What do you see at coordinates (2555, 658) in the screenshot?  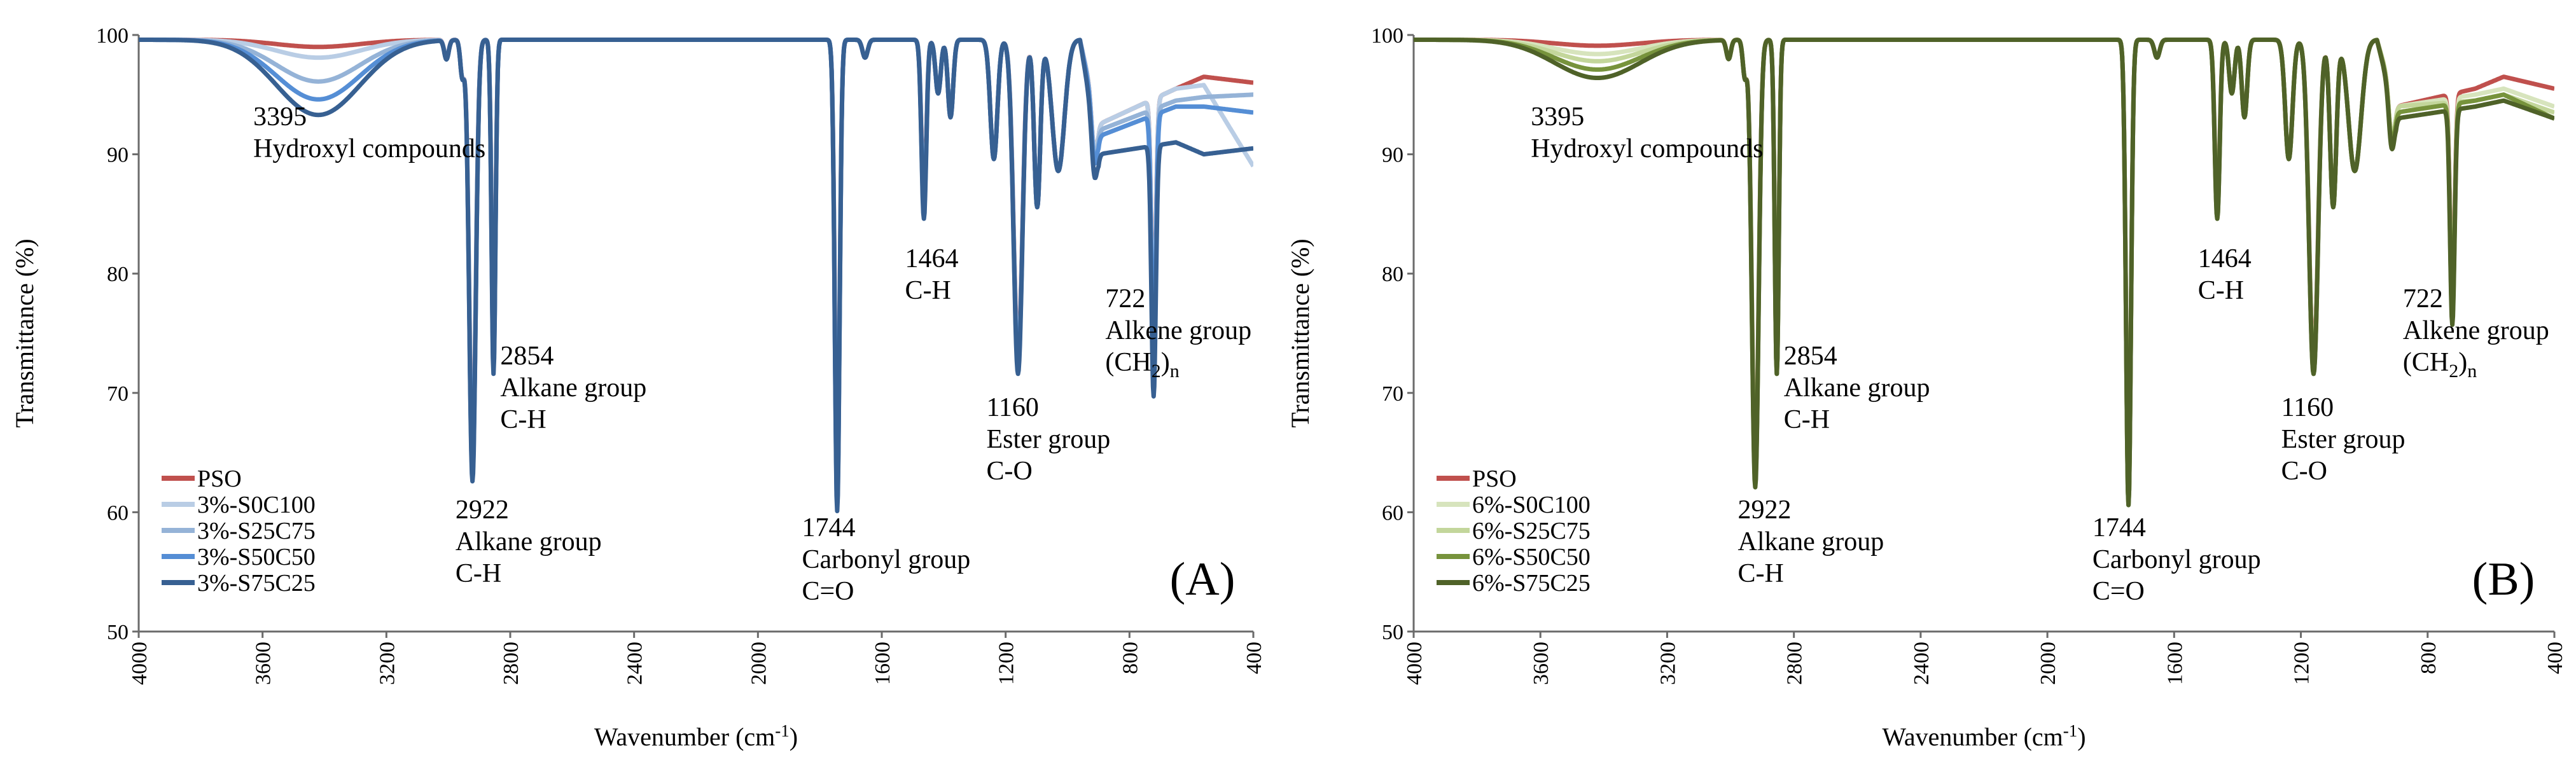 I see `x-tick-label: 400` at bounding box center [2555, 658].